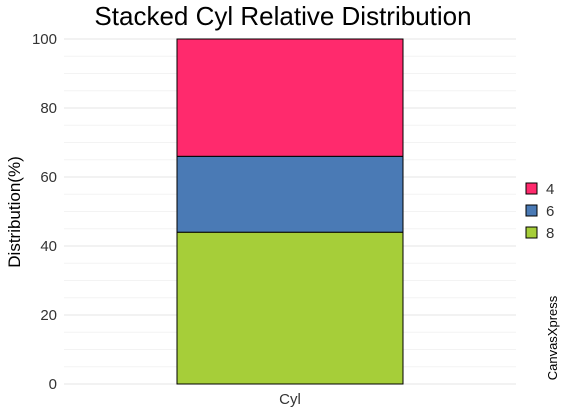 The height and width of the screenshot is (412, 566). I want to click on y-tick-label: 20, so click(48, 315).